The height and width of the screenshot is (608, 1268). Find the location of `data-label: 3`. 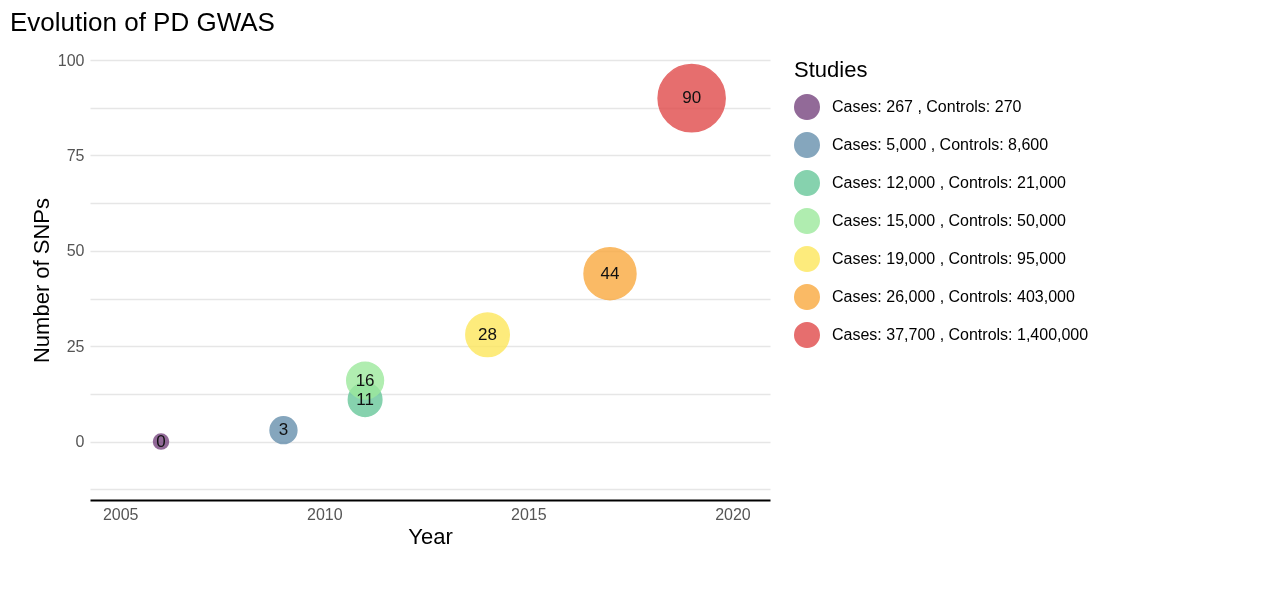

data-label: 3 is located at coordinates (283, 430).